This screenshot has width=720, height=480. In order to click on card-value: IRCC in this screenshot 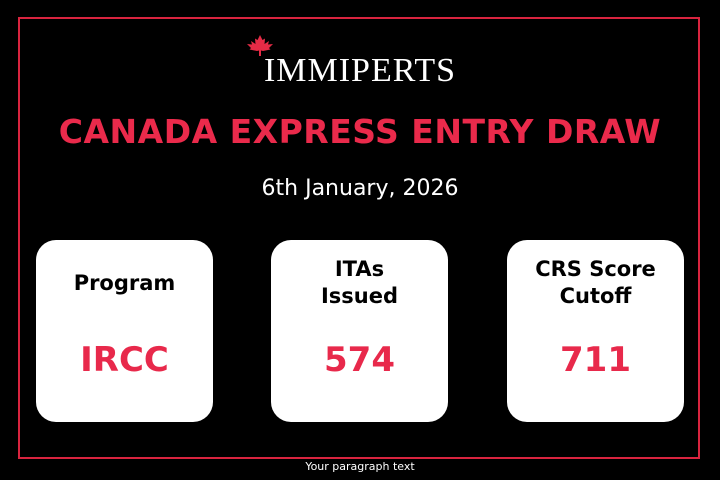, I will do `click(124, 360)`.